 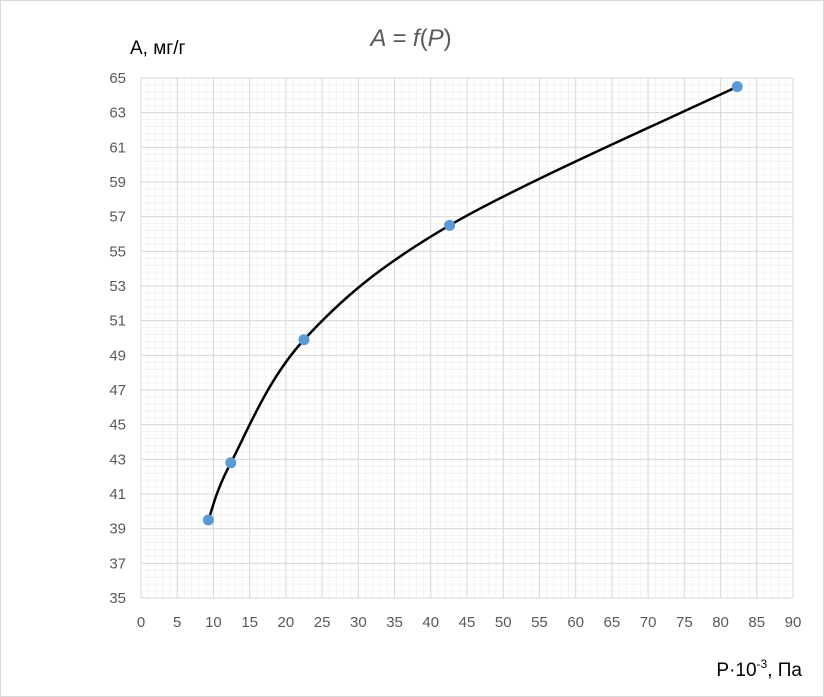 What do you see at coordinates (756, 622) in the screenshot?
I see `x-tick-label: 85` at bounding box center [756, 622].